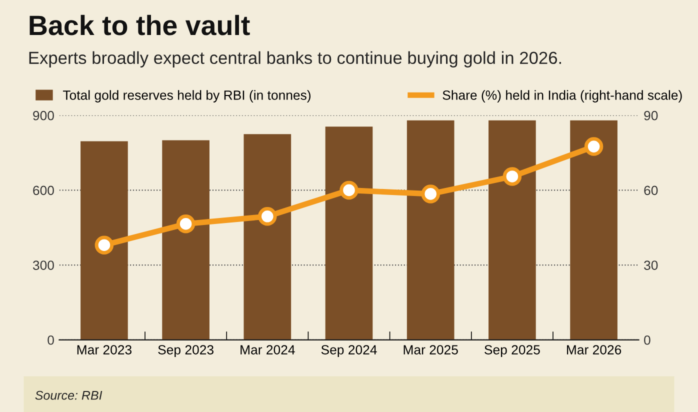  Describe the element at coordinates (651, 191) in the screenshot. I see `y2-tick-label: 60` at that location.